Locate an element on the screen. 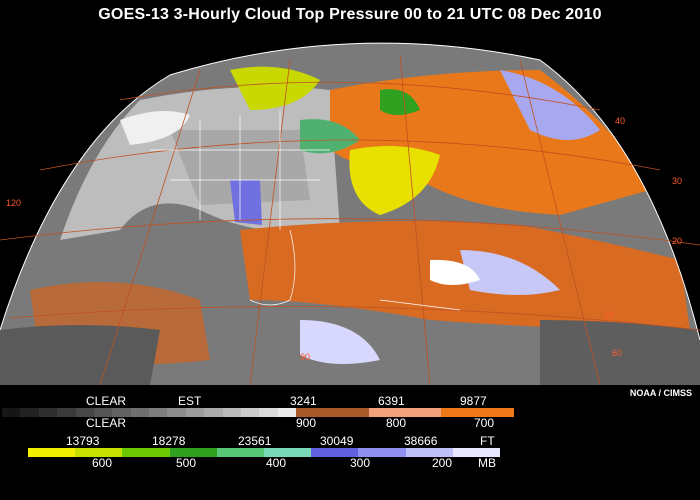  lon-label-60: 60 is located at coordinates (617, 353).